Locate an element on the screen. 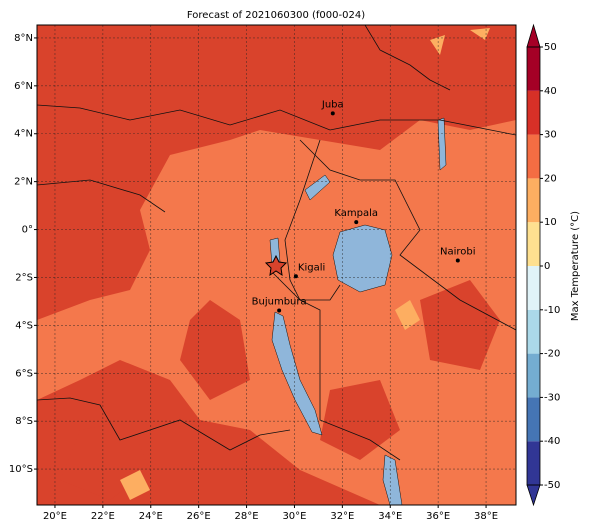 This screenshot has height=529, width=591. x-tick-label: 24°E is located at coordinates (151, 516).